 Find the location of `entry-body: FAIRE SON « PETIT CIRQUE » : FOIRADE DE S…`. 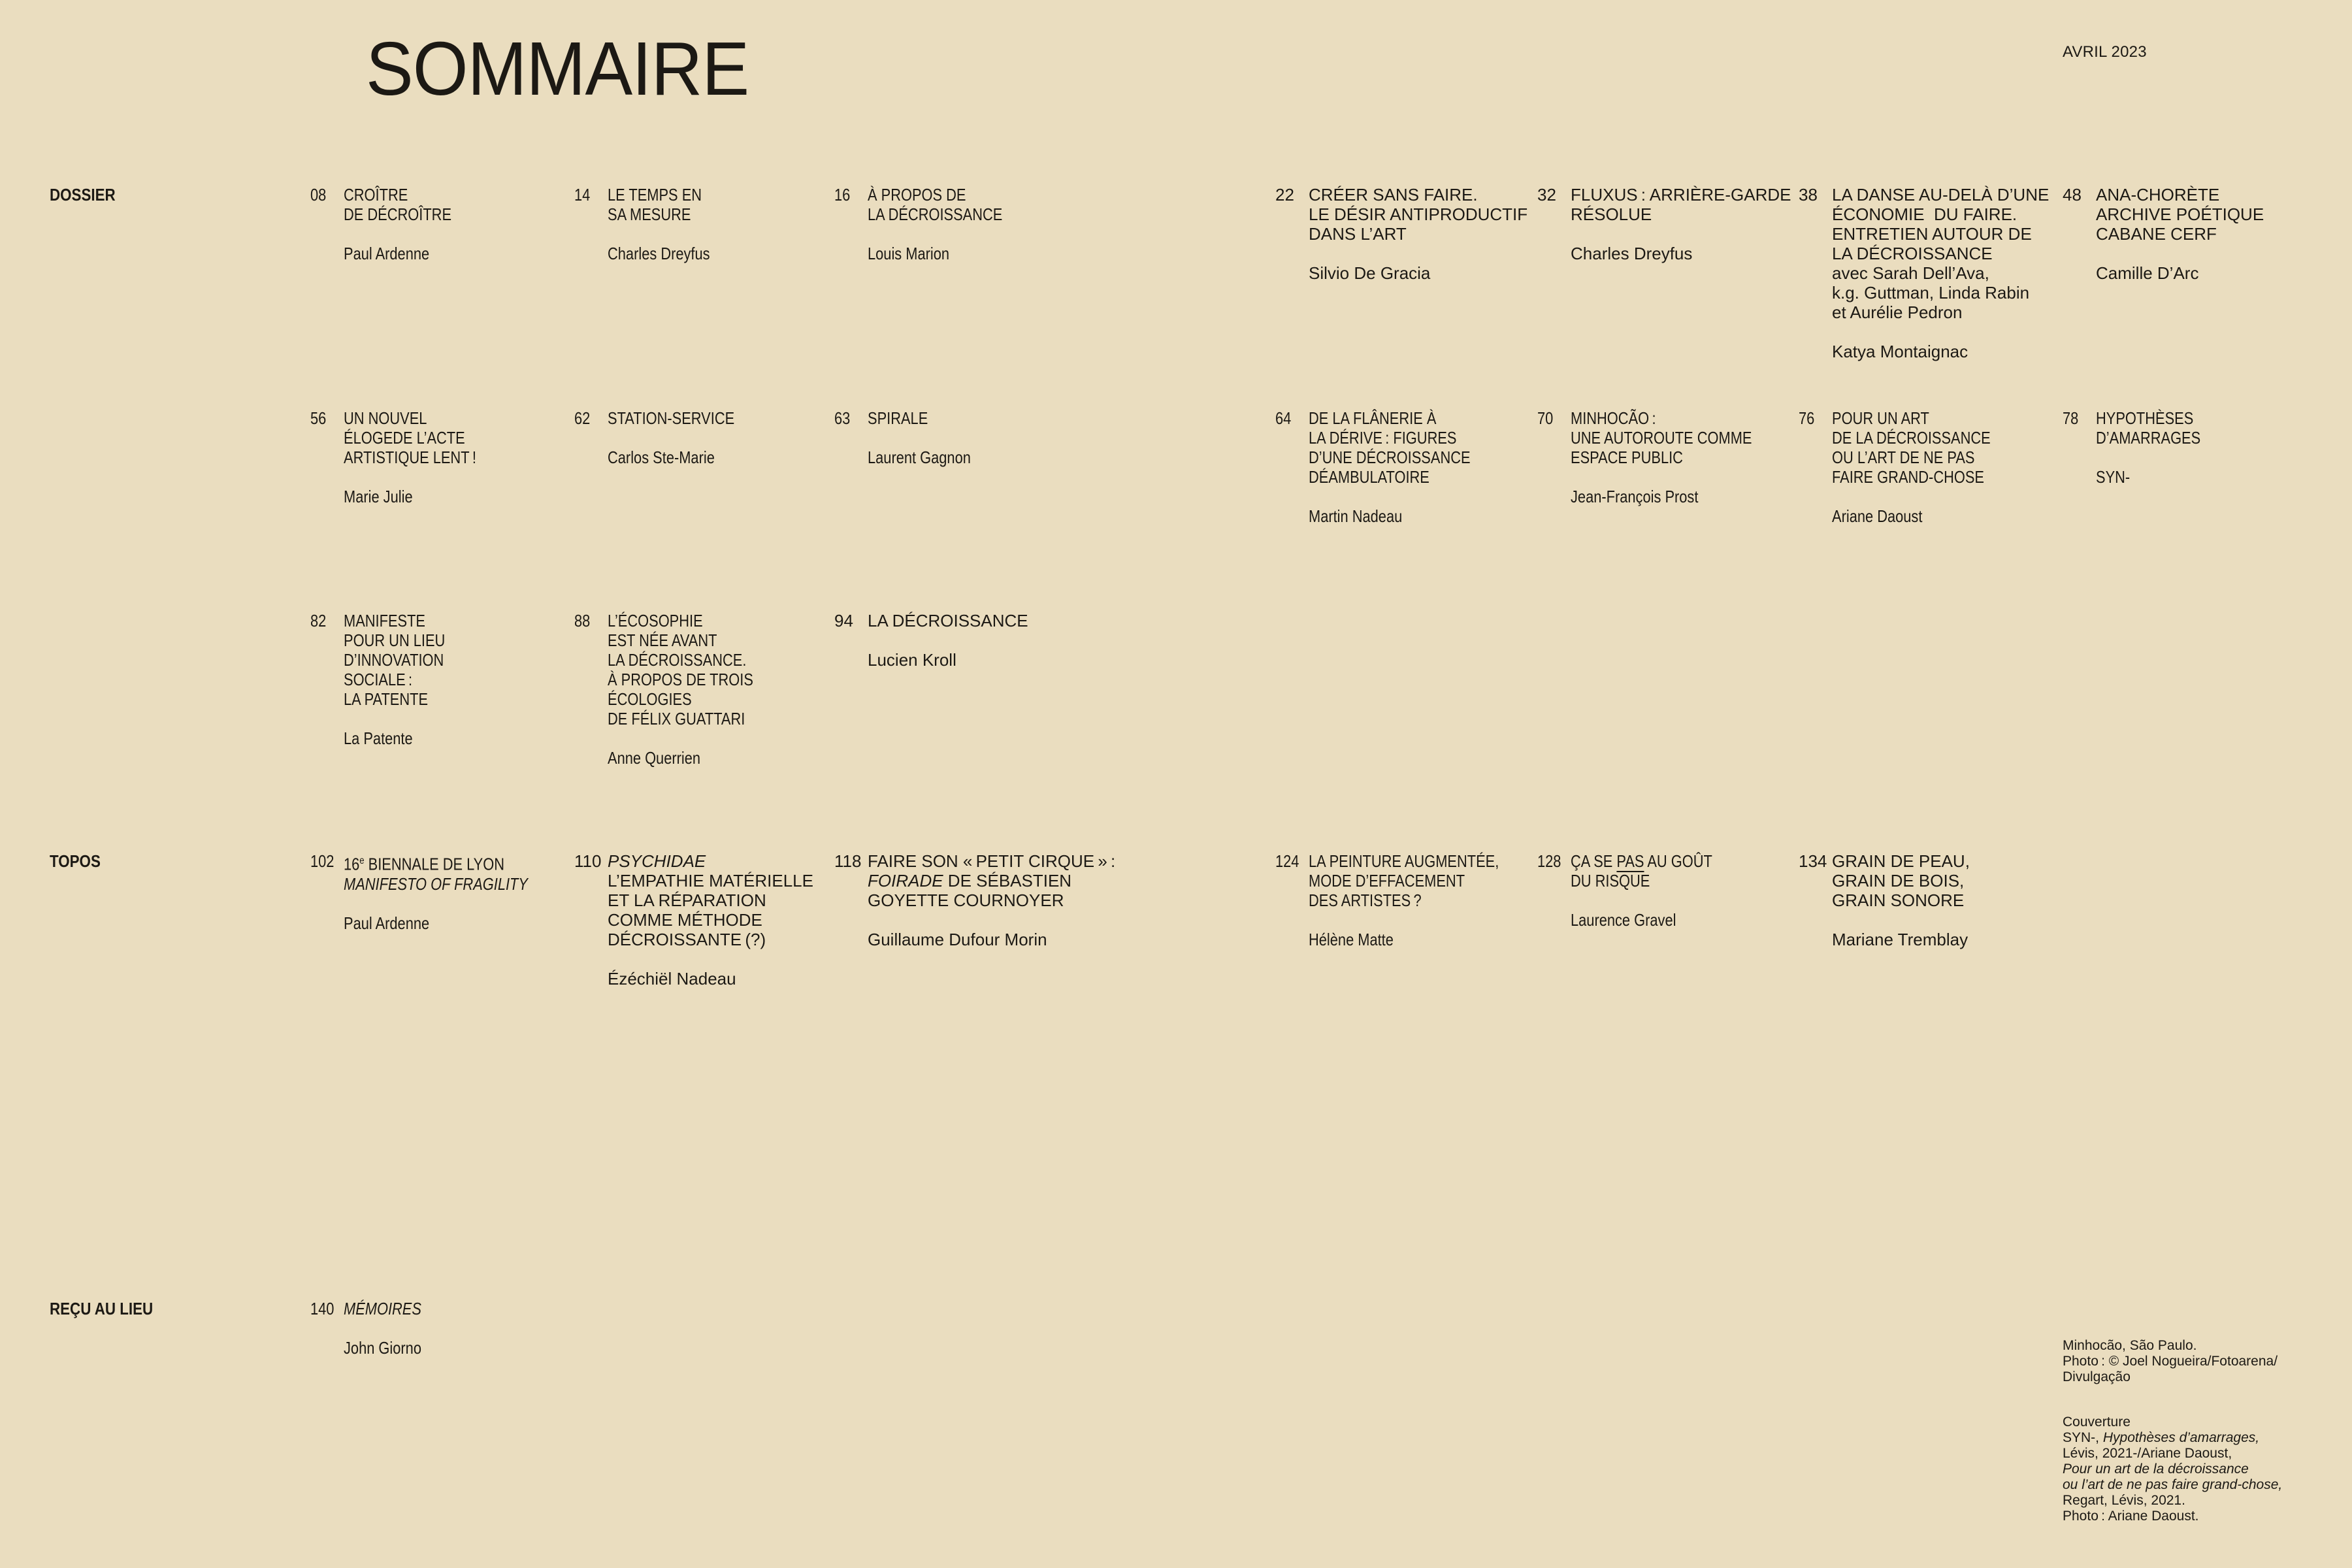

entry-body: FAIRE SON « PETIT CIRQUE » : FOIRADE DE S… is located at coordinates (991, 900).